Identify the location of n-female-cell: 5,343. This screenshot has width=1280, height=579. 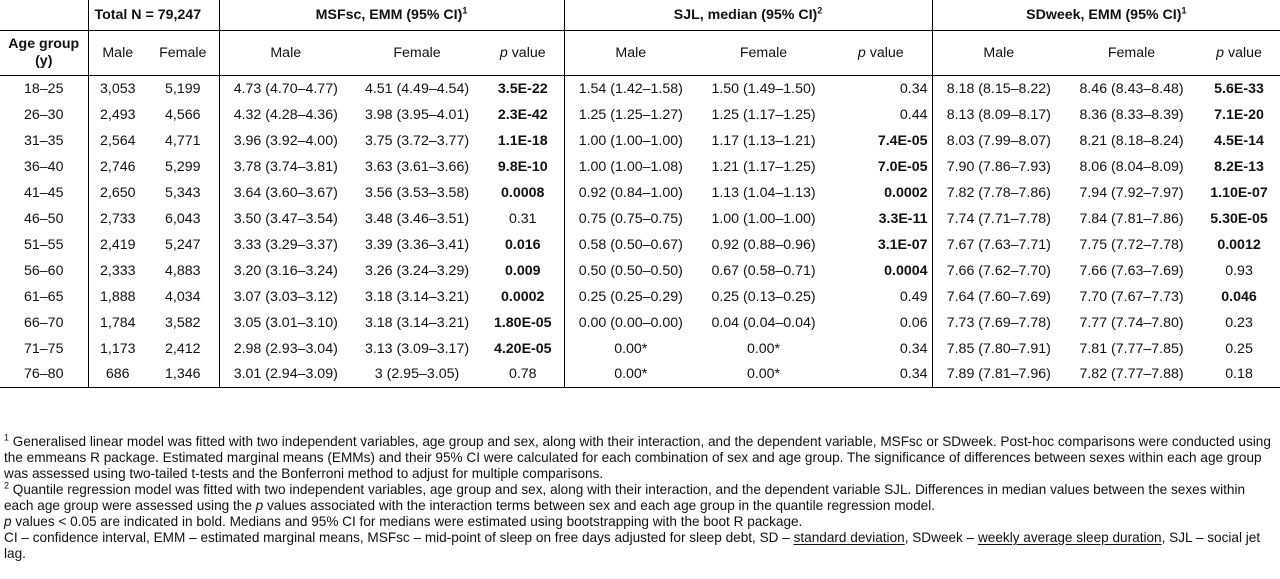
(182, 192).